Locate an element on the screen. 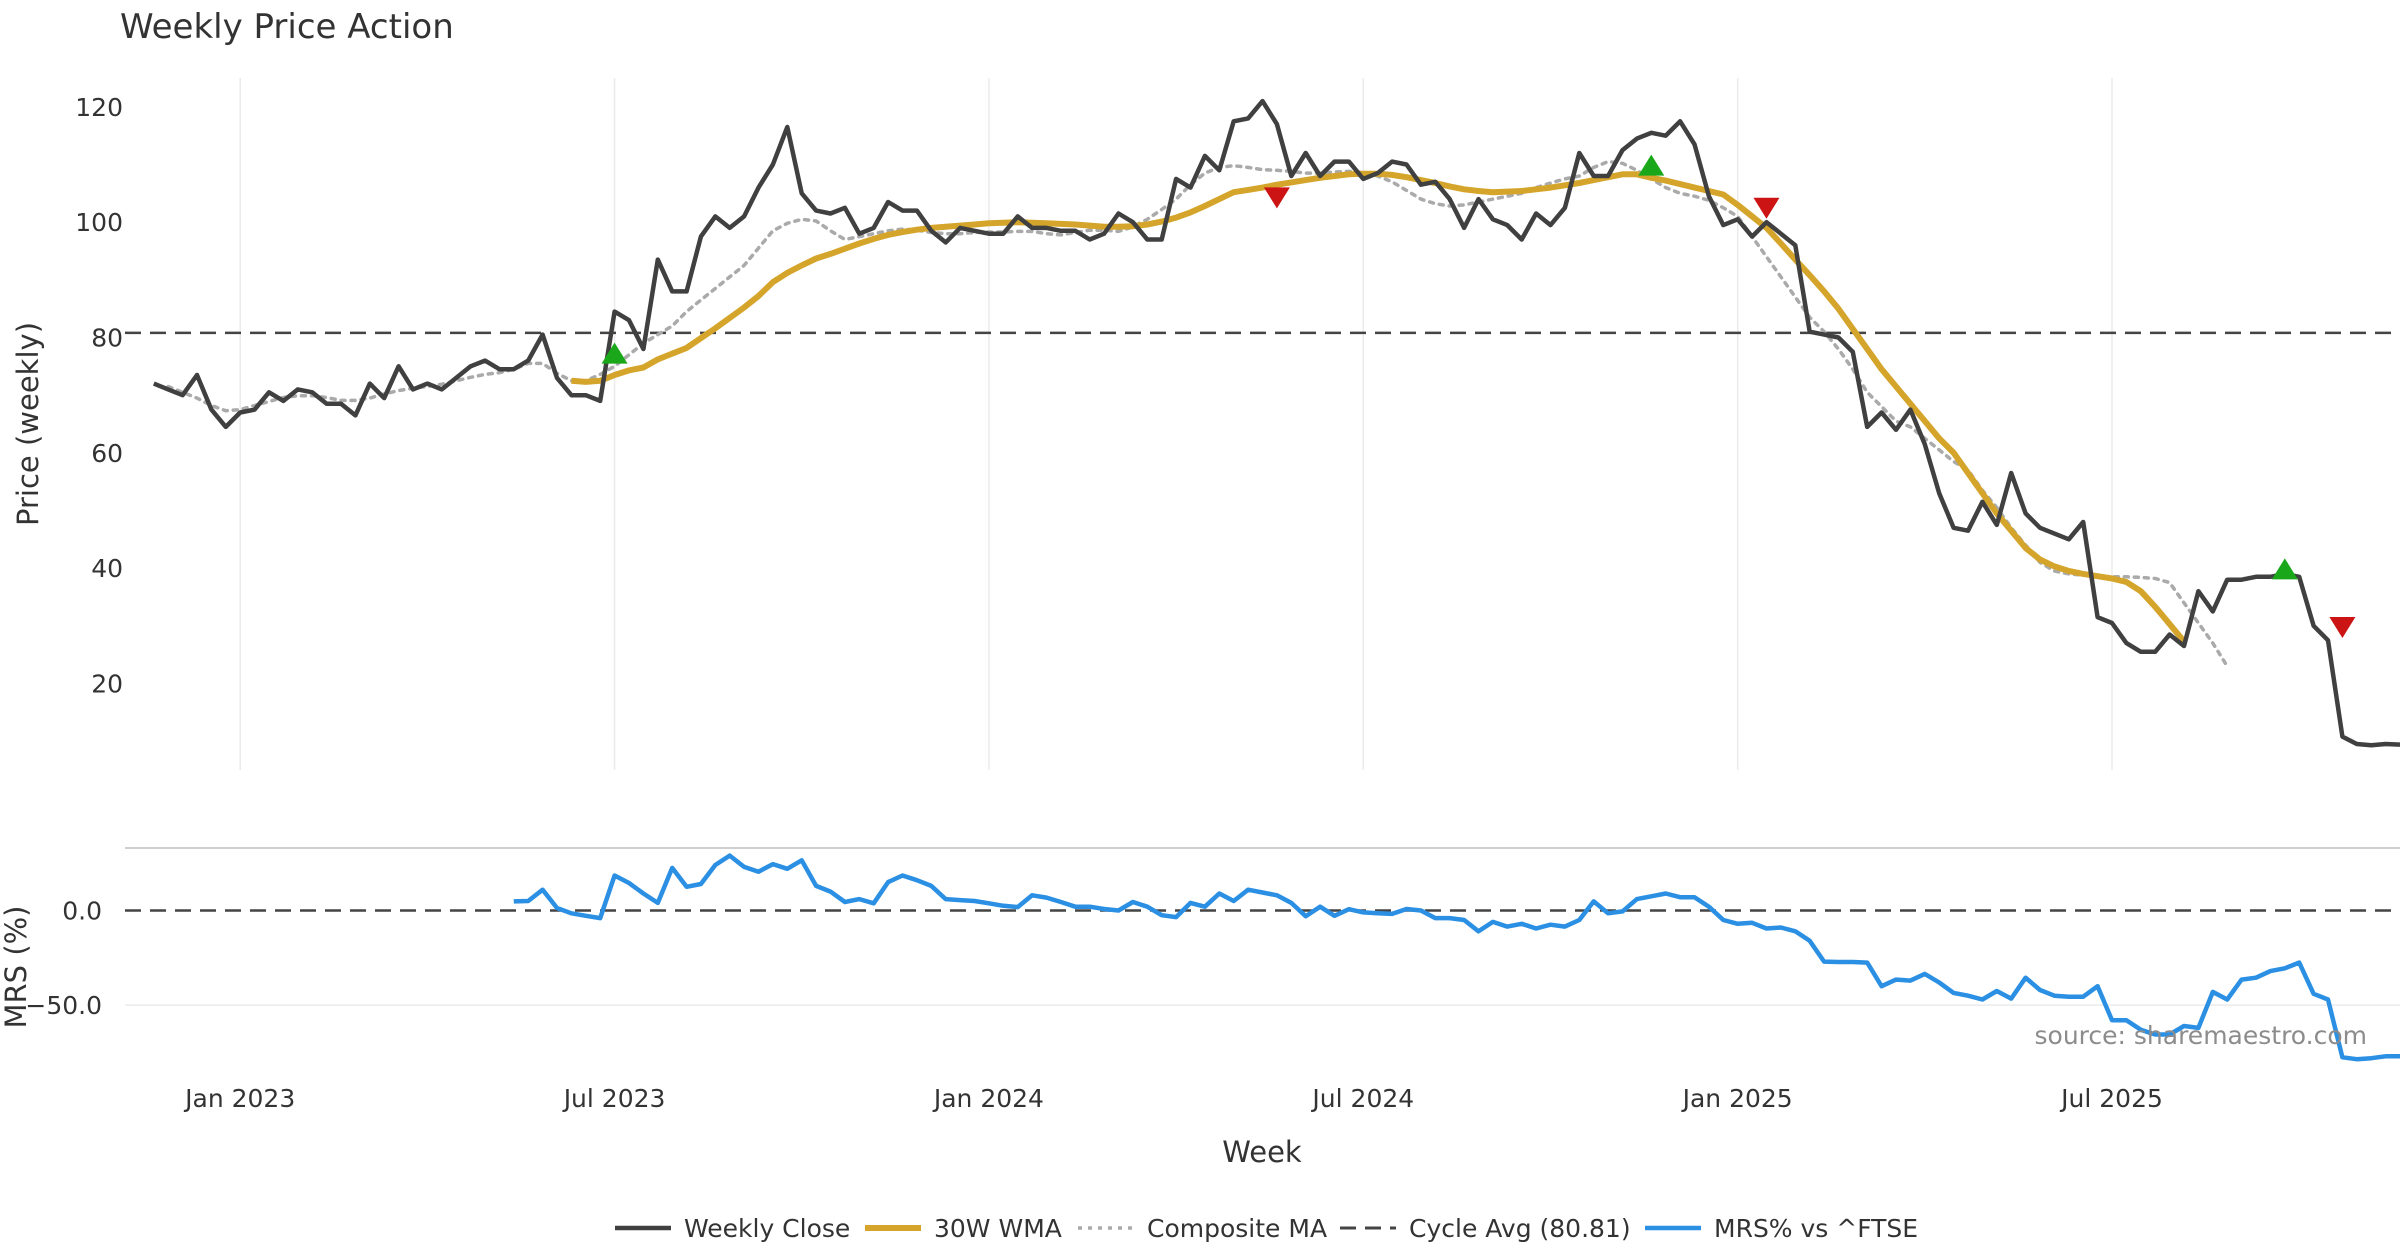  price-y-axis-label: Price (weekly) is located at coordinates (28, 424).